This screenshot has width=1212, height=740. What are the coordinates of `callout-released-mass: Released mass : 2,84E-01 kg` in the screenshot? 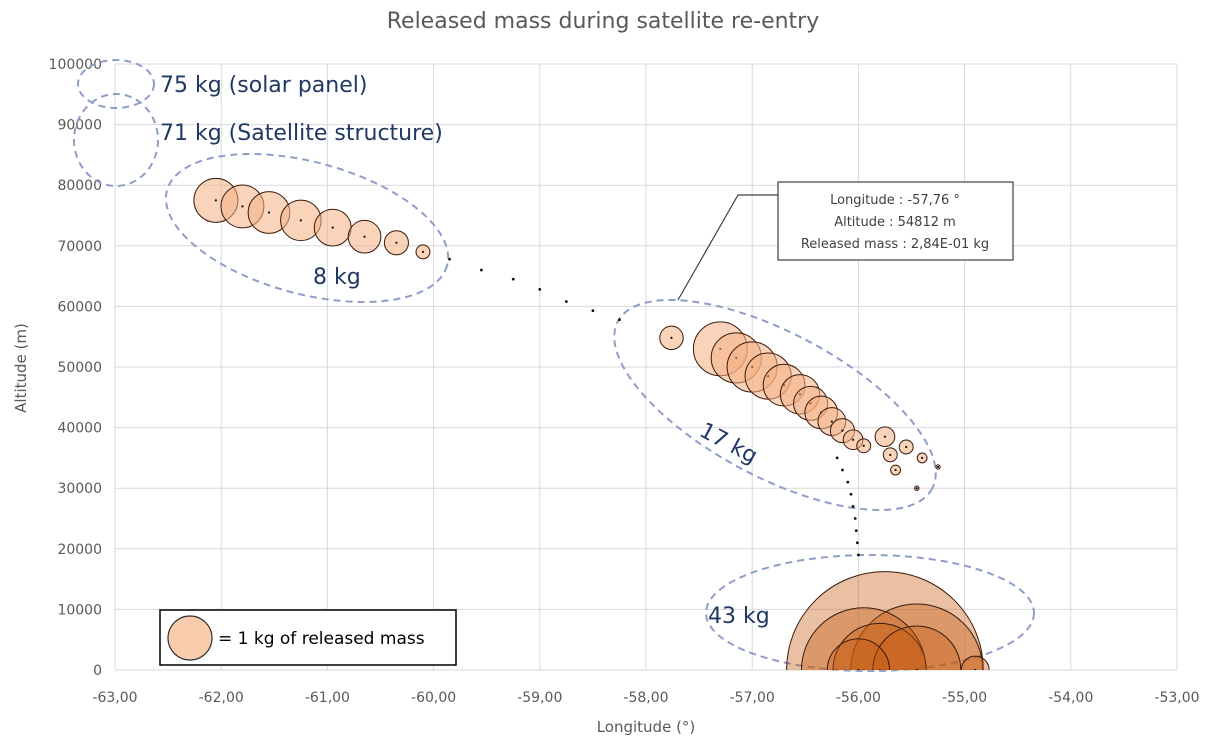 It's located at (895, 244).